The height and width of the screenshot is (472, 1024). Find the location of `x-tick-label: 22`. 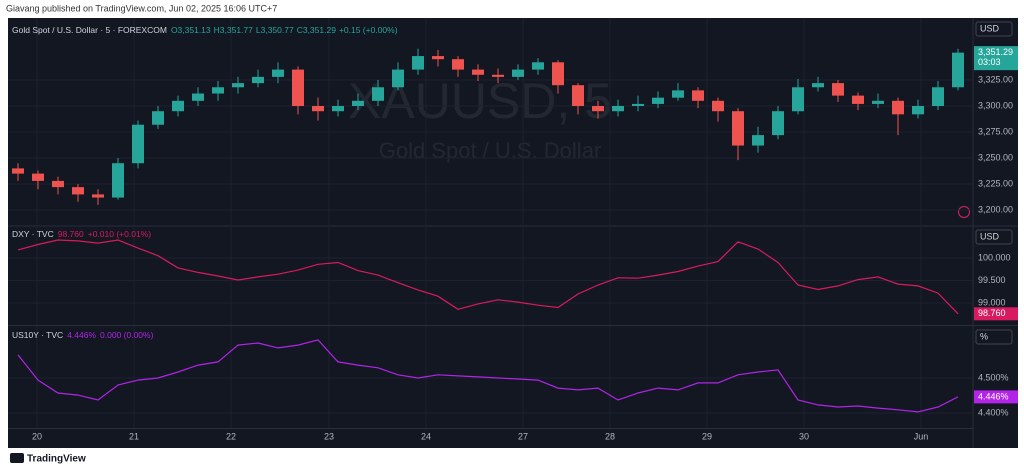

x-tick-label: 22 is located at coordinates (231, 436).